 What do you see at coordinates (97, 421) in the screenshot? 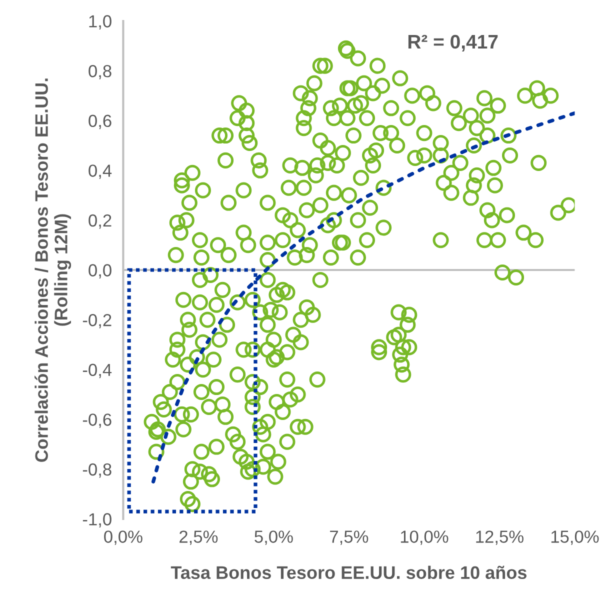
I see `y-tick-label: -0,6` at bounding box center [97, 421].